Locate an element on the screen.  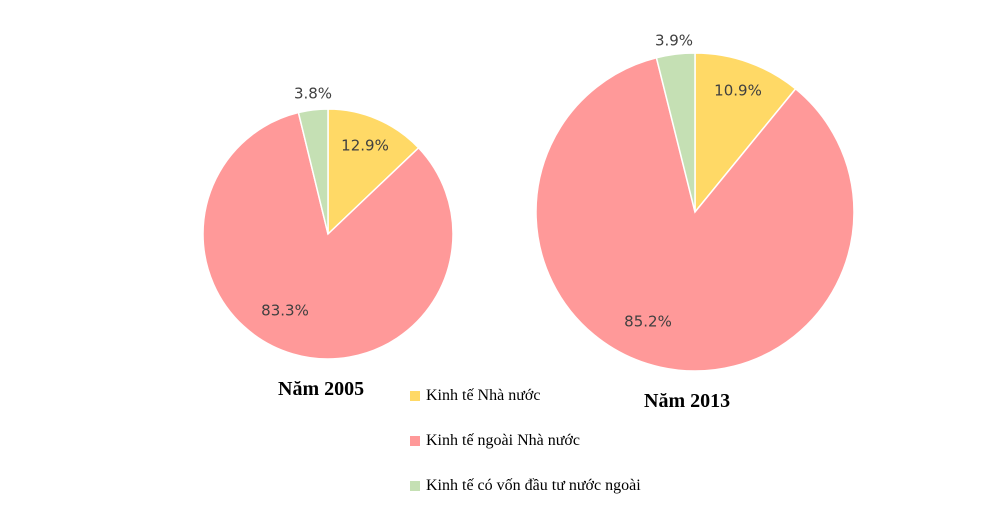
pie-slice-2005-non-state is located at coordinates (328, 235).